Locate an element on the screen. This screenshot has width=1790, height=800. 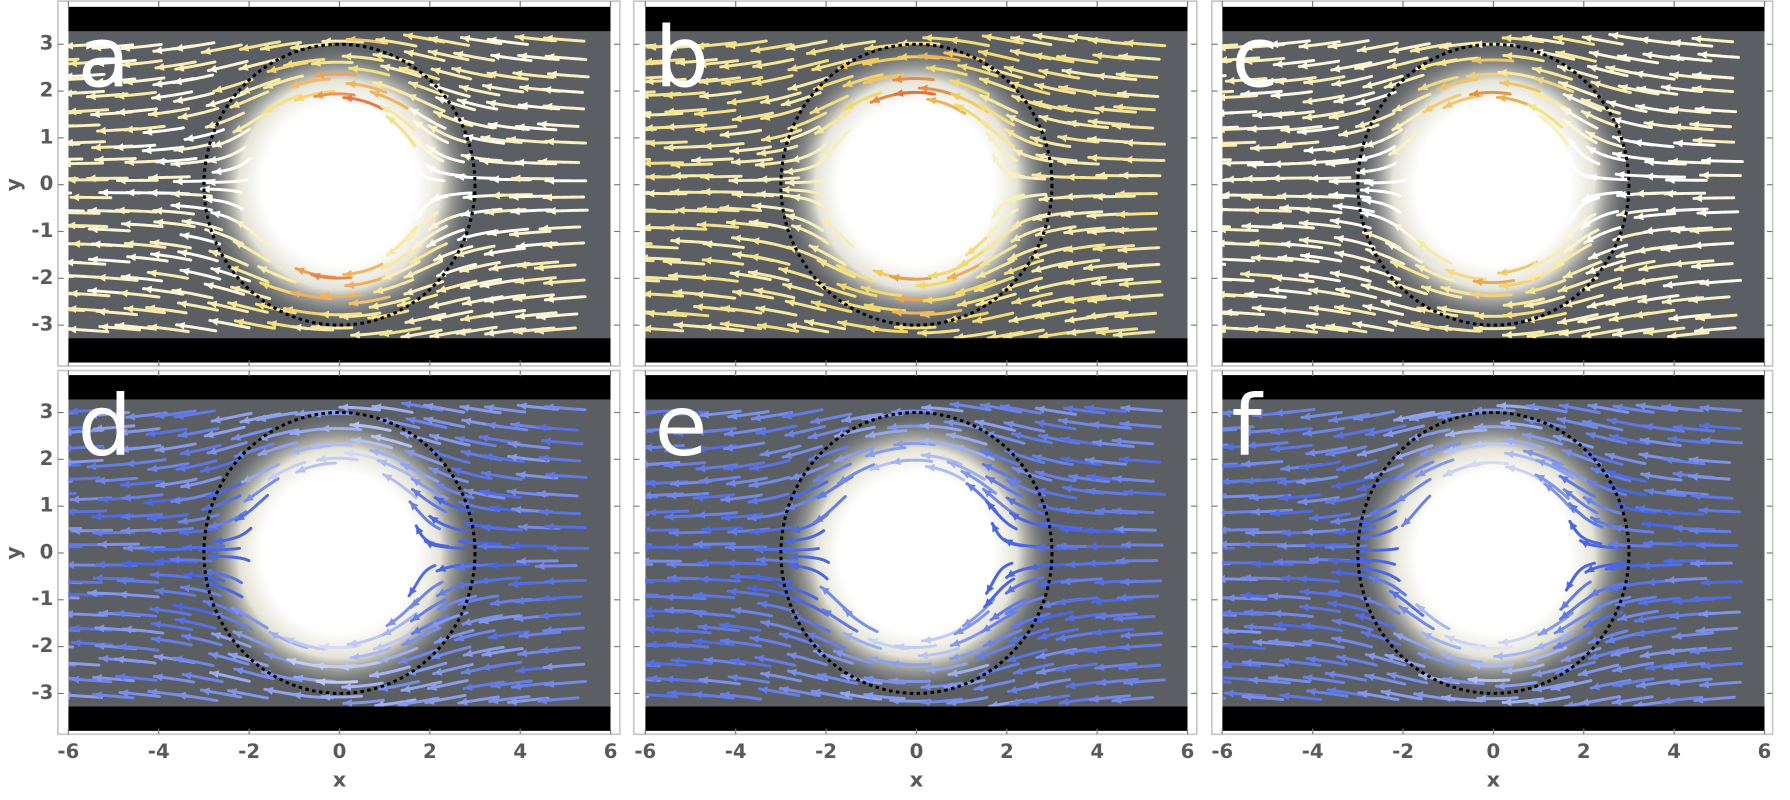
dashed-circle is located at coordinates (916, 184).